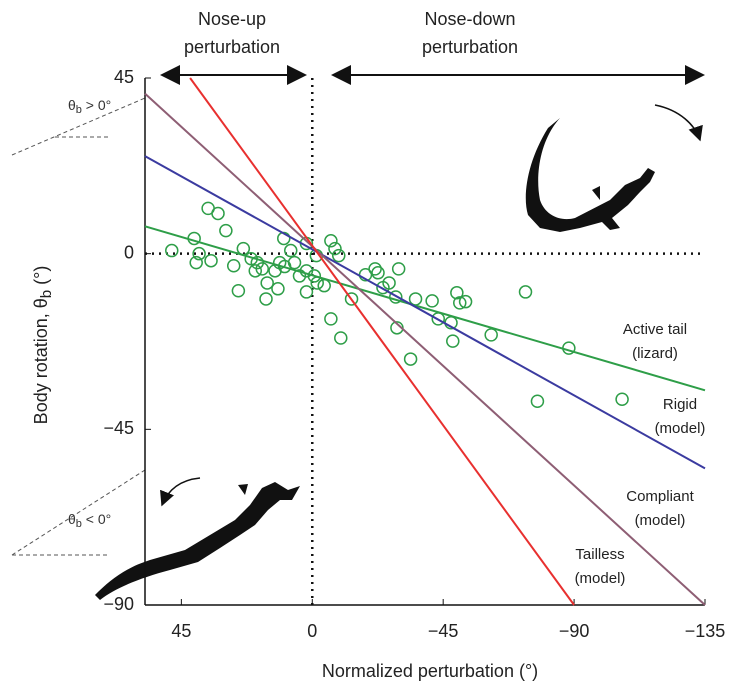 The image size is (734, 690). Describe the element at coordinates (655, 353) in the screenshot. I see `line-label: (lizard)` at that location.